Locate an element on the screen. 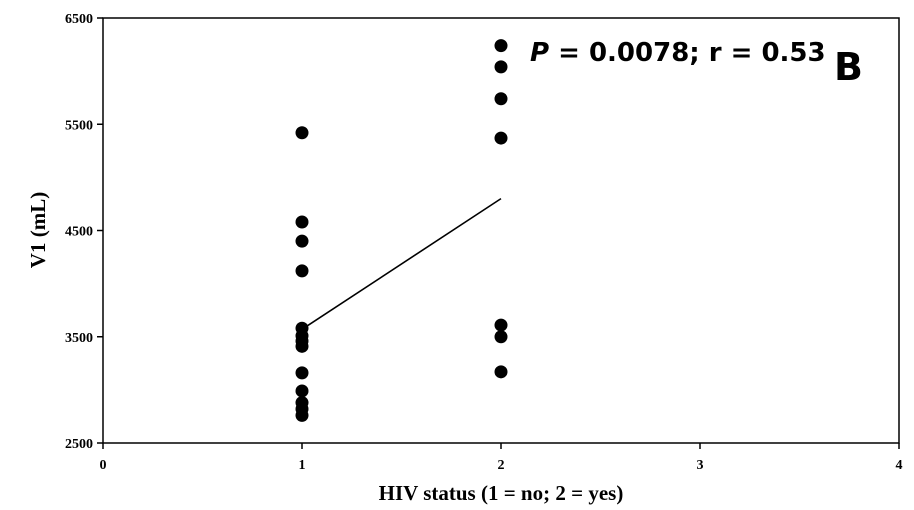 This screenshot has height=510, width=914. y-tick-label: 2500 is located at coordinates (79, 444).